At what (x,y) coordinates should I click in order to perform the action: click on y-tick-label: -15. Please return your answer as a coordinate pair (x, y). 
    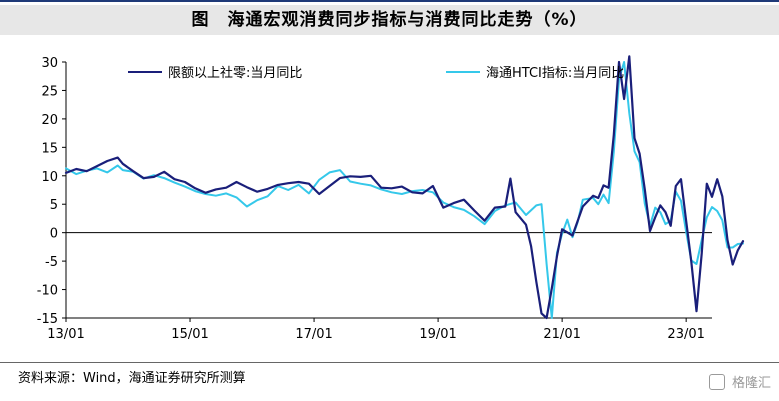
    Looking at the image, I should click on (47, 319).